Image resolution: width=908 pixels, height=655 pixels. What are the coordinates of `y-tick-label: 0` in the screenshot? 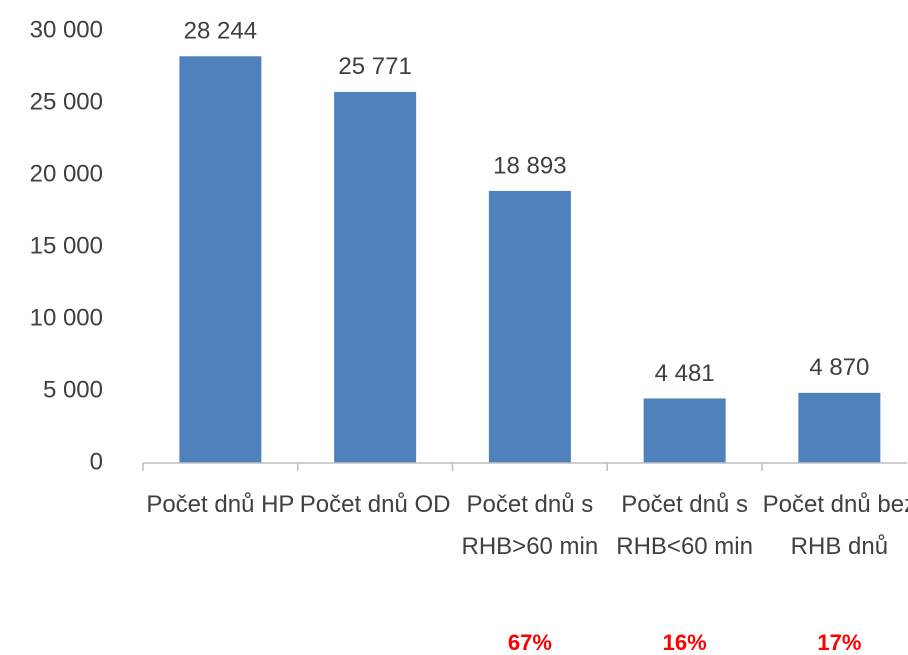 It's located at (96, 461).